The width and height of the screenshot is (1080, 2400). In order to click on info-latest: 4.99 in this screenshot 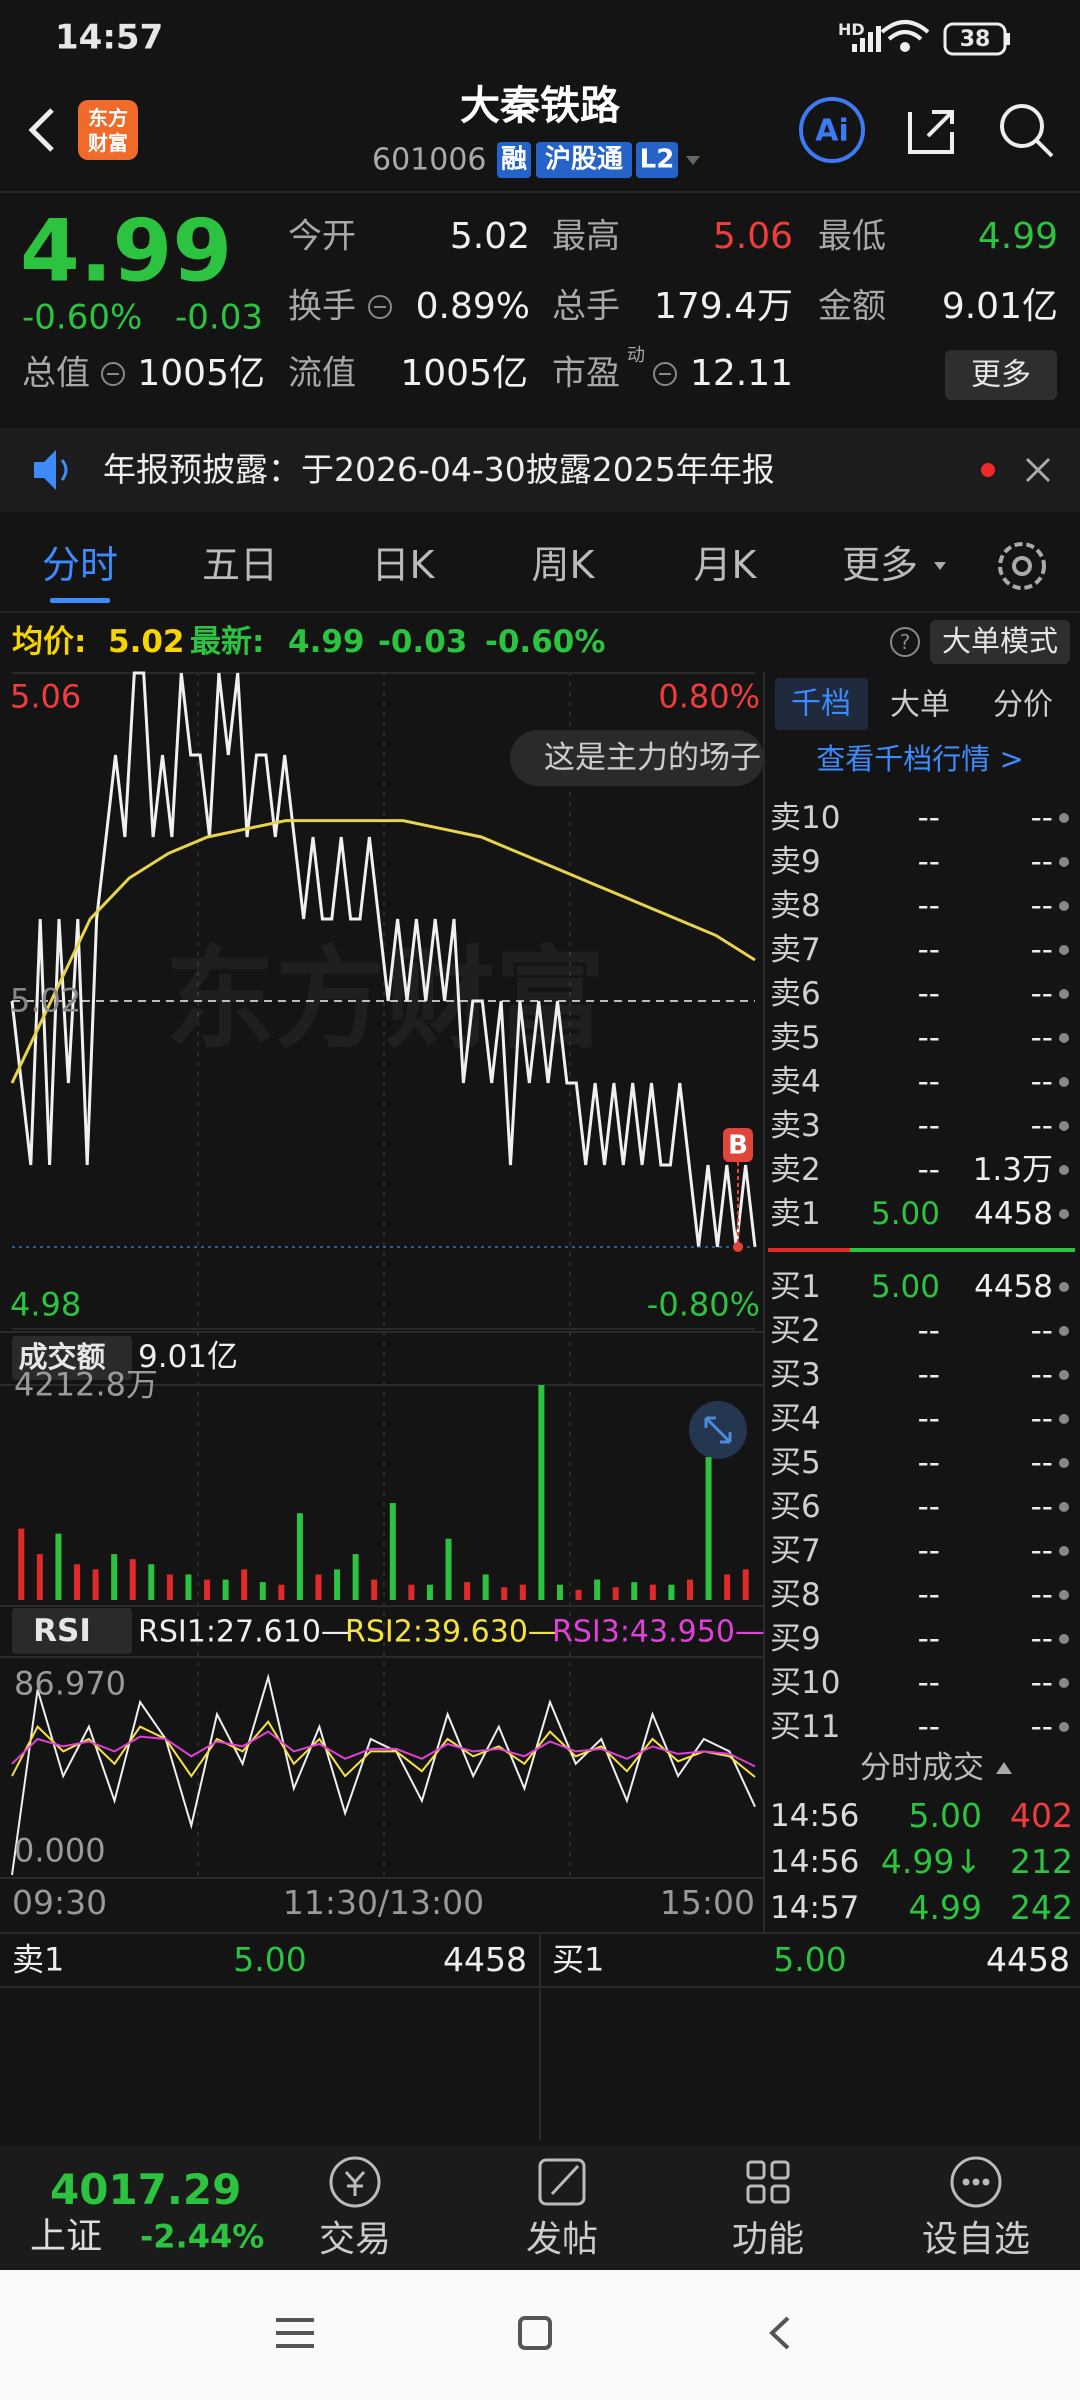, I will do `click(326, 641)`.